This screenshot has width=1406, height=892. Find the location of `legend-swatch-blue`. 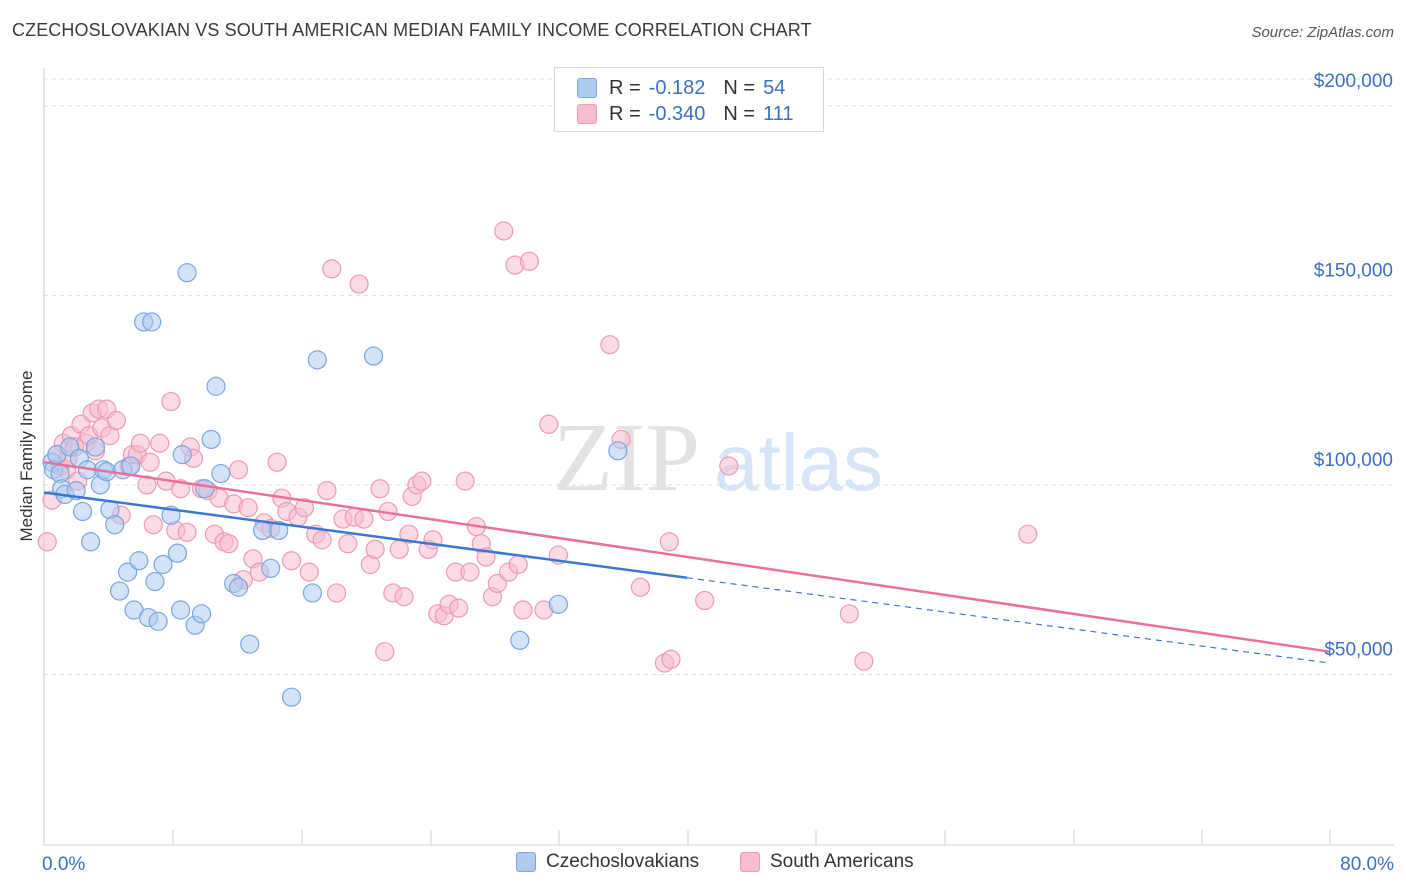

legend-swatch-blue is located at coordinates (587, 88).